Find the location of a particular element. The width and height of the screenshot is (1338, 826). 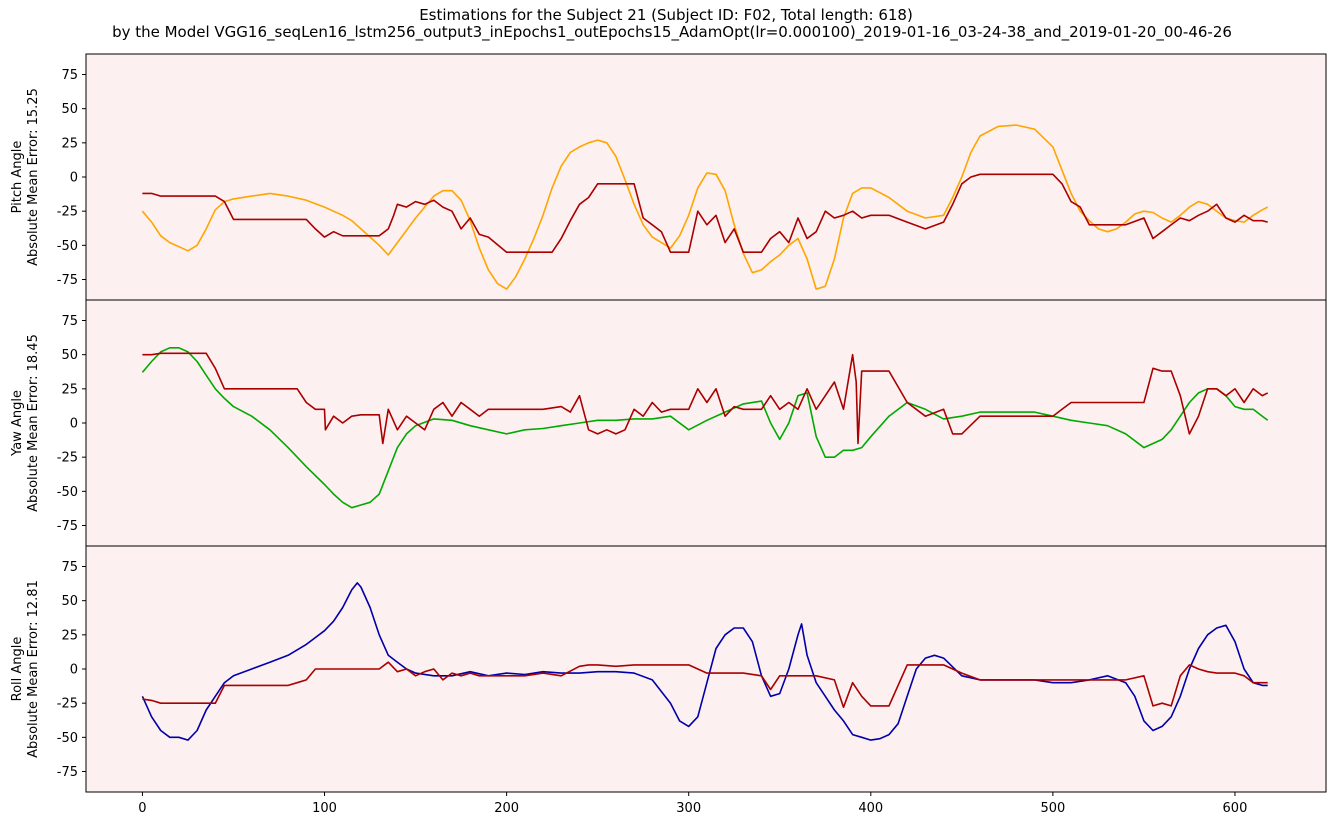

x-tick-label: 200 is located at coordinates (506, 808).